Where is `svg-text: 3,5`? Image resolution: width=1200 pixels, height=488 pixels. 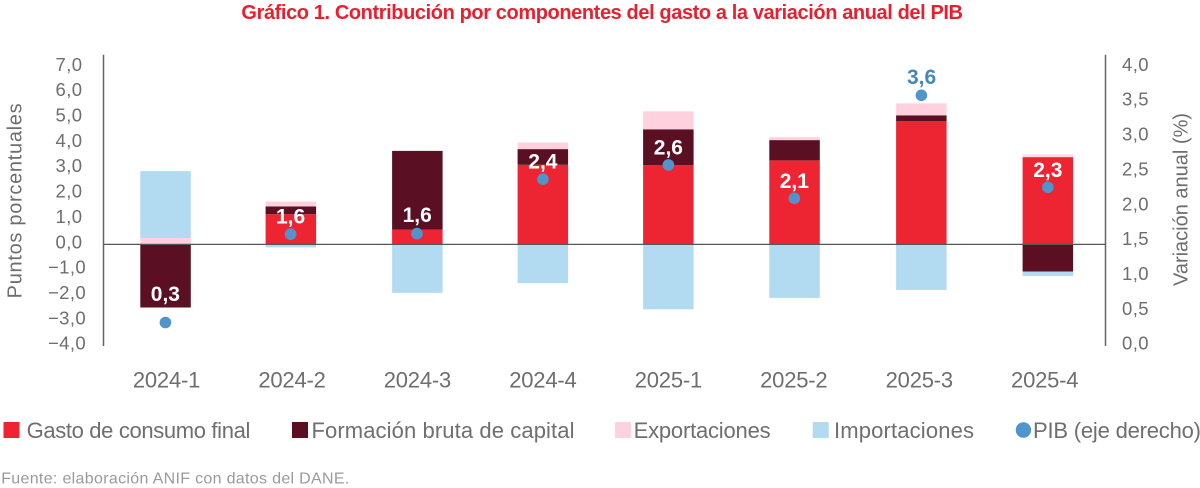
svg-text: 3,5 is located at coordinates (1135, 99).